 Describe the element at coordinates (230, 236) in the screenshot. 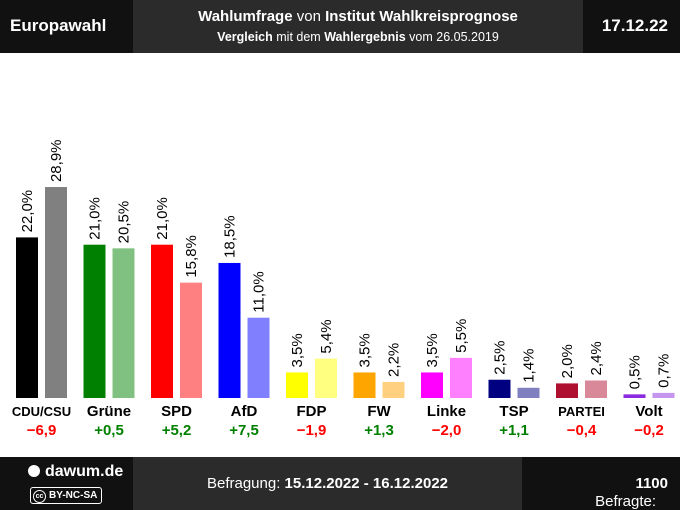

I see `data-label-poll-3: 18,5%` at that location.